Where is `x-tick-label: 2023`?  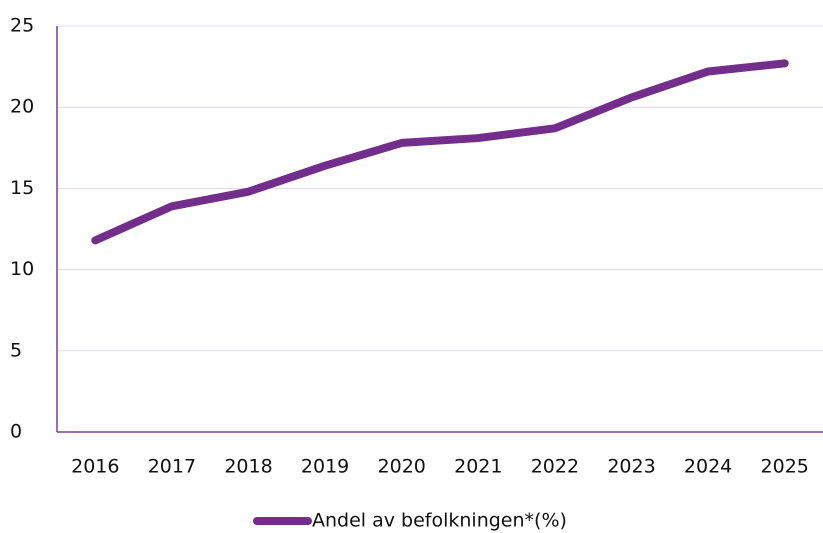
x-tick-label: 2023 is located at coordinates (631, 467).